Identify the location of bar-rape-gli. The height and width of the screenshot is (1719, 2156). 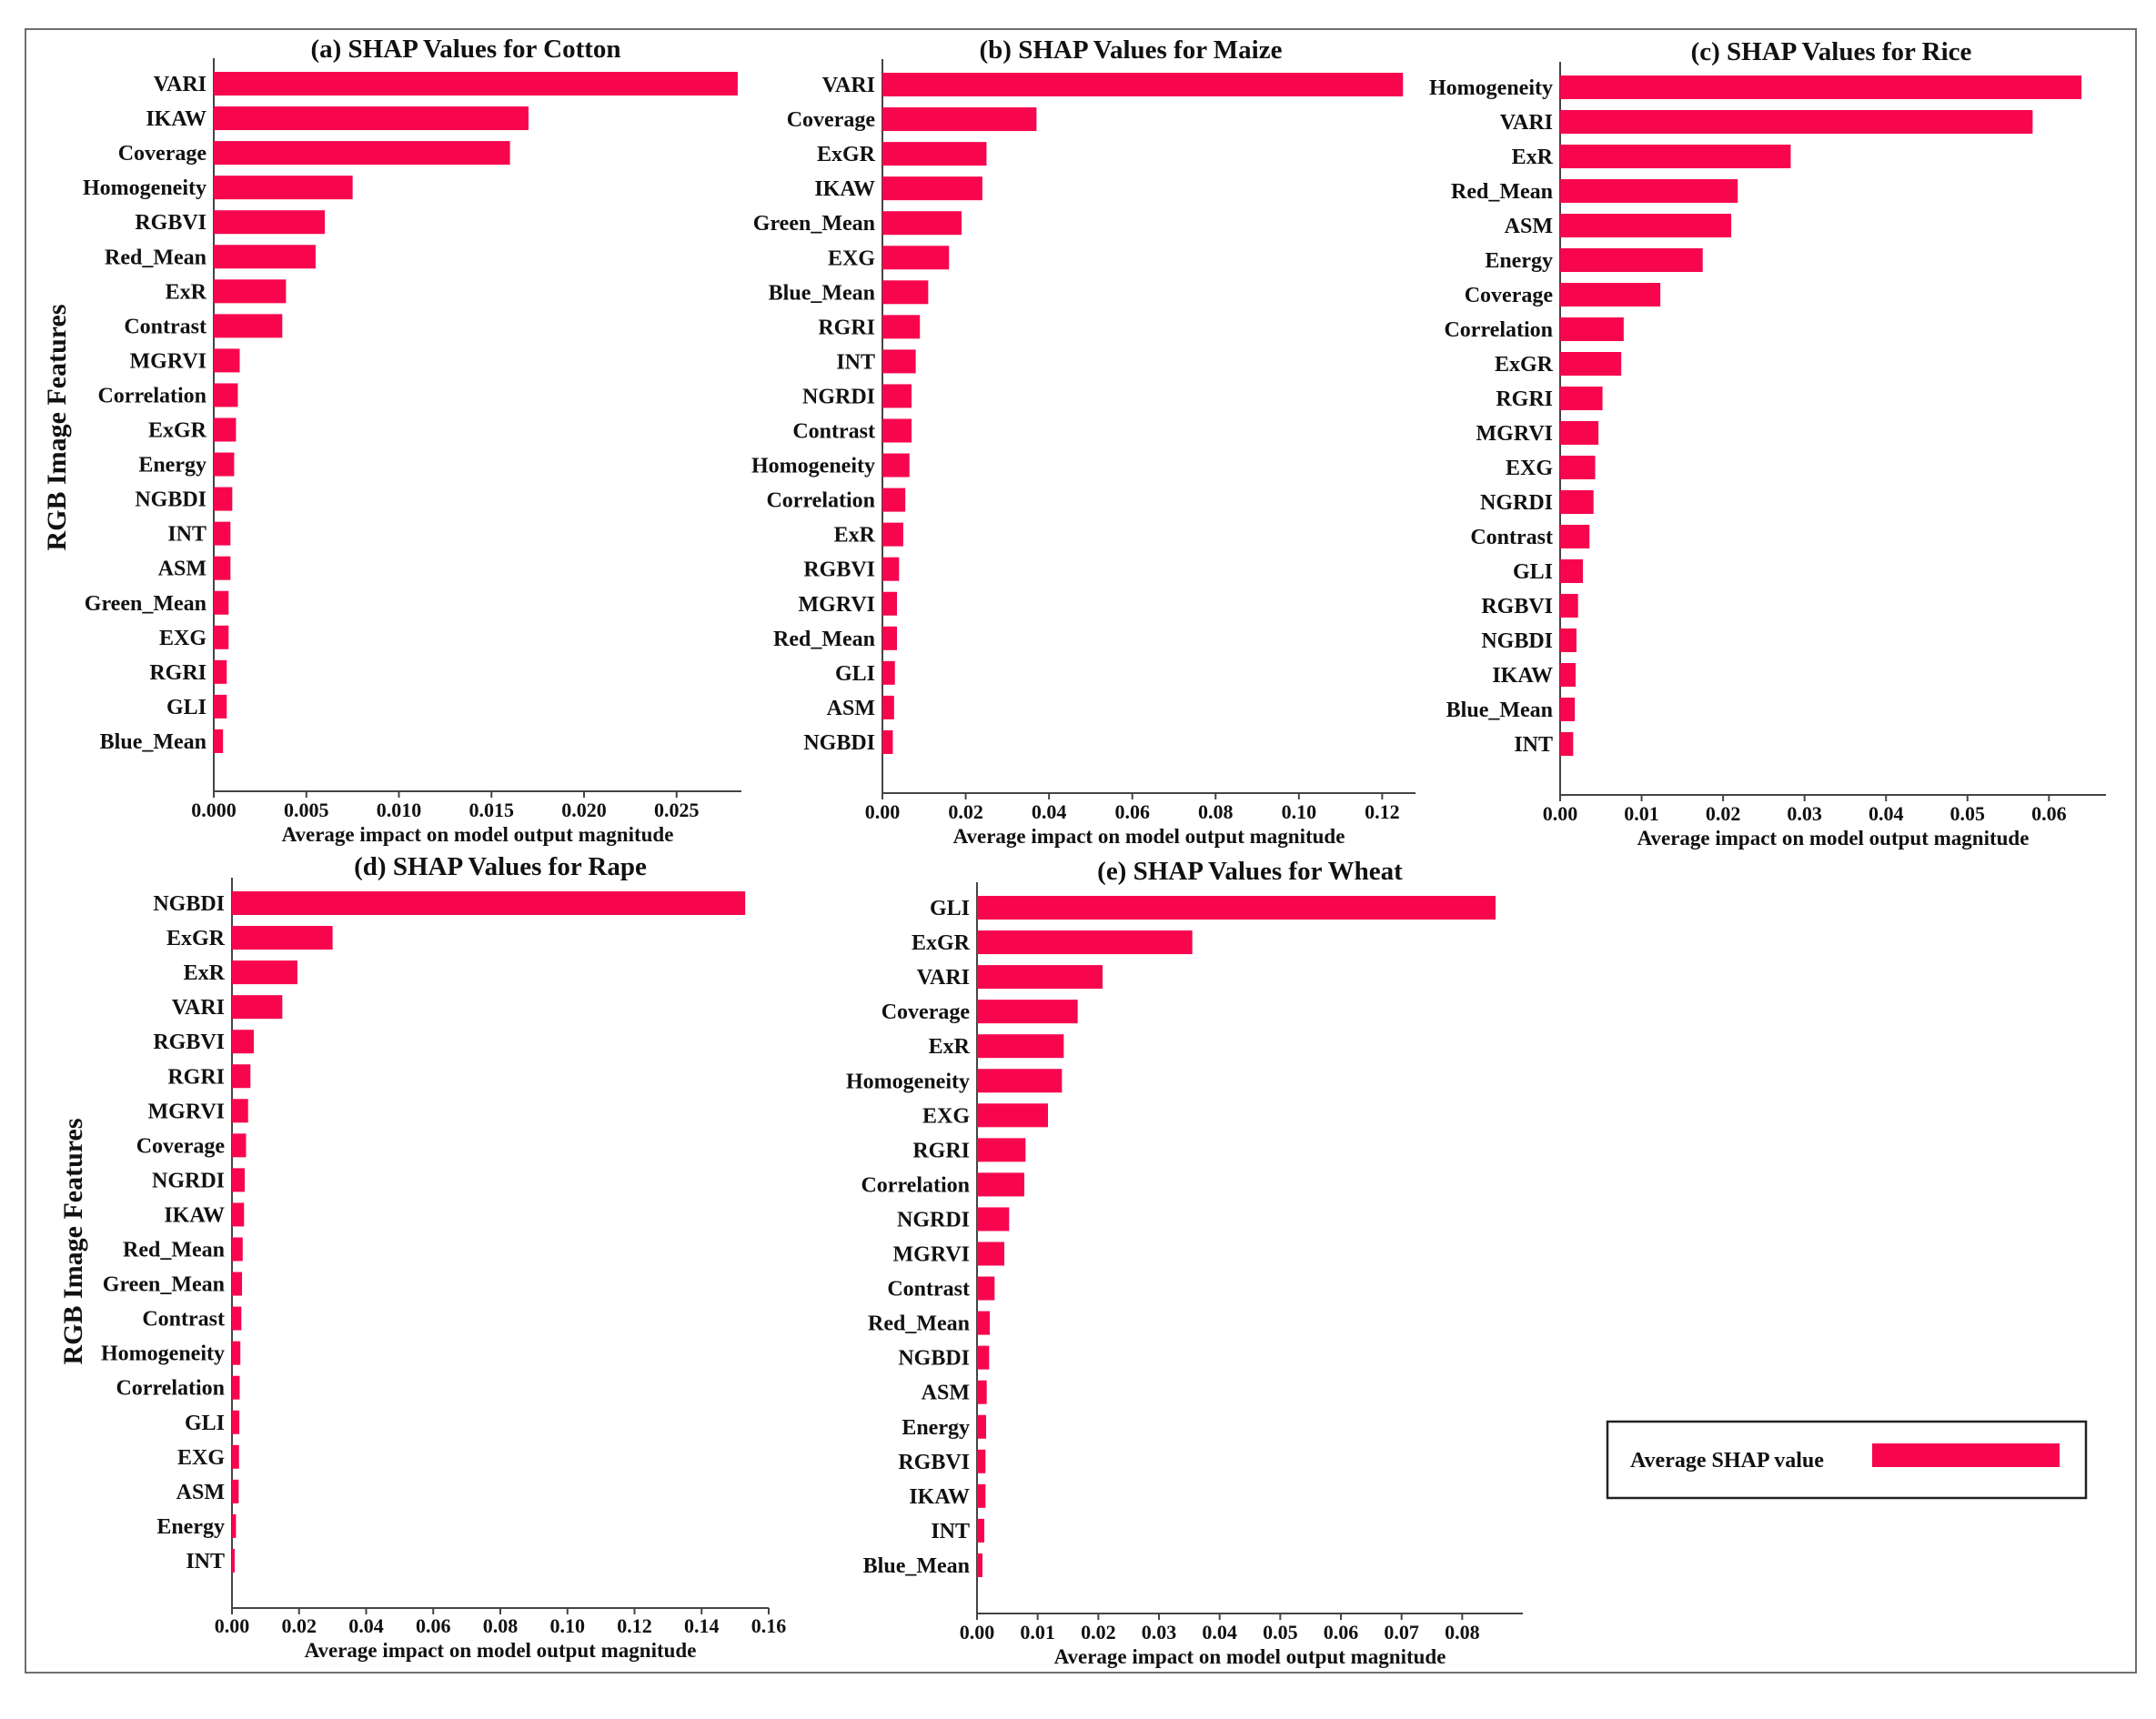
(236, 1422).